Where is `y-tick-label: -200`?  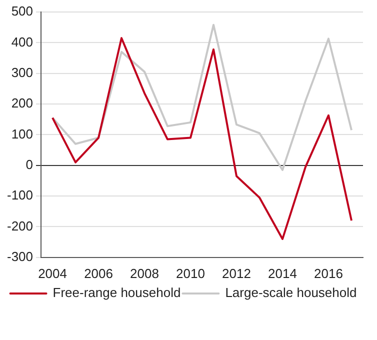 y-tick-label: -200 is located at coordinates (20, 226).